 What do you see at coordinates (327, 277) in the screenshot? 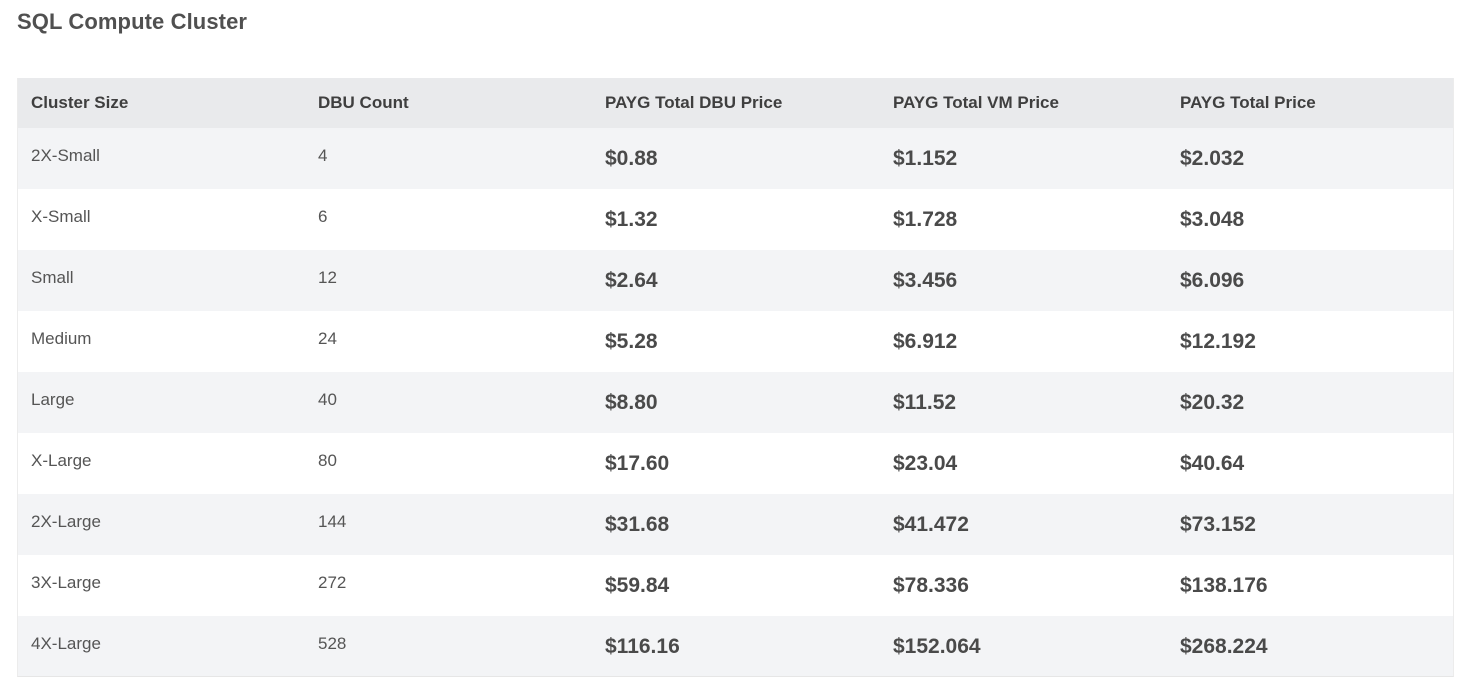
I see `dbu-count-cell: 12` at bounding box center [327, 277].